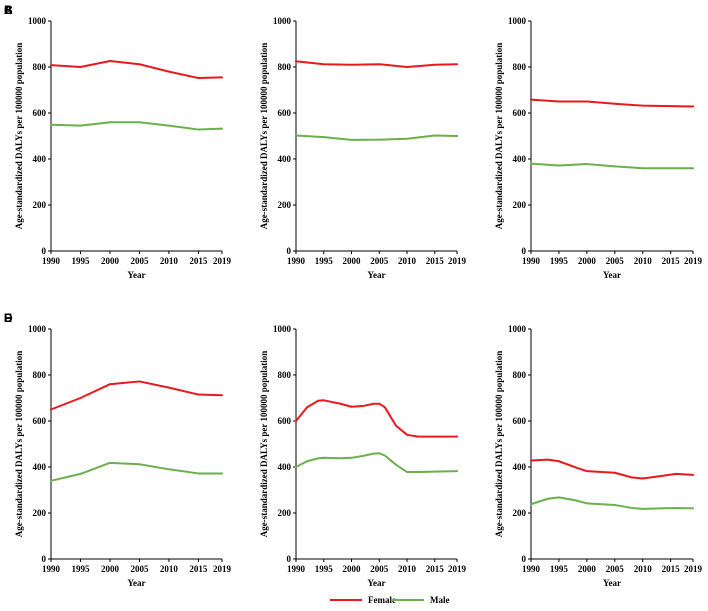 The height and width of the screenshot is (611, 708). I want to click on panel-letter-e: E, so click(8, 318).